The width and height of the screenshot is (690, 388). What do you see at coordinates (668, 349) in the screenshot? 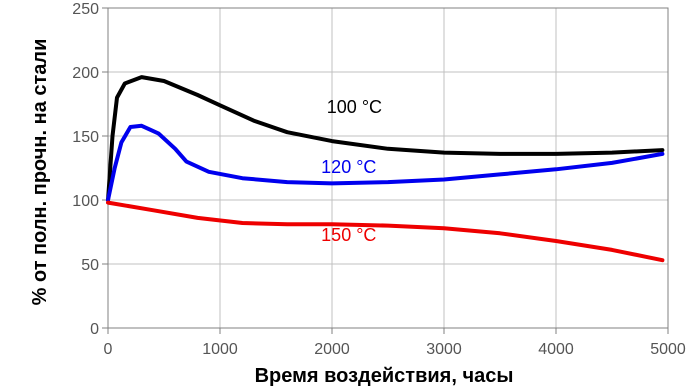
I see `x-tick-label-5000: 5000` at bounding box center [668, 349].